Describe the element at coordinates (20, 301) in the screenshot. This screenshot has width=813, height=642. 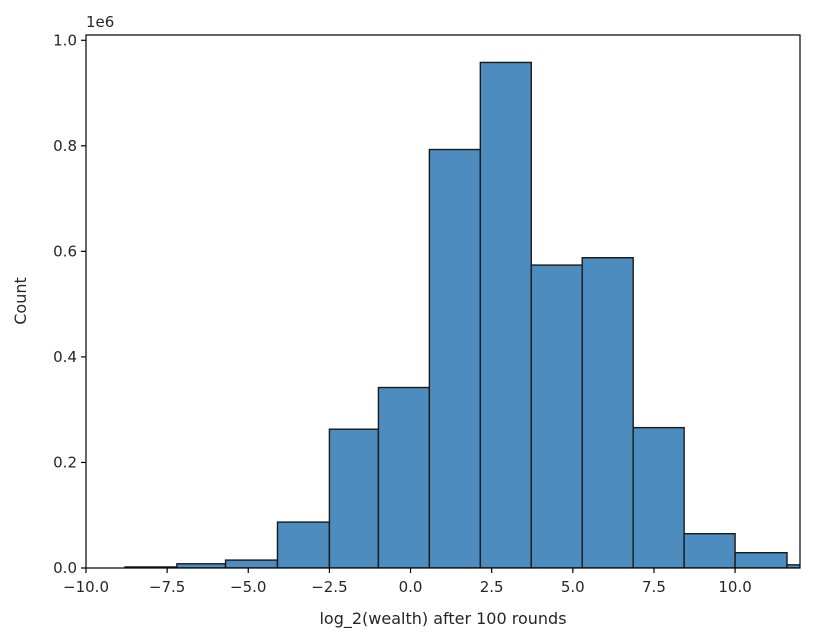
I see `y-axis-label: Count` at that location.